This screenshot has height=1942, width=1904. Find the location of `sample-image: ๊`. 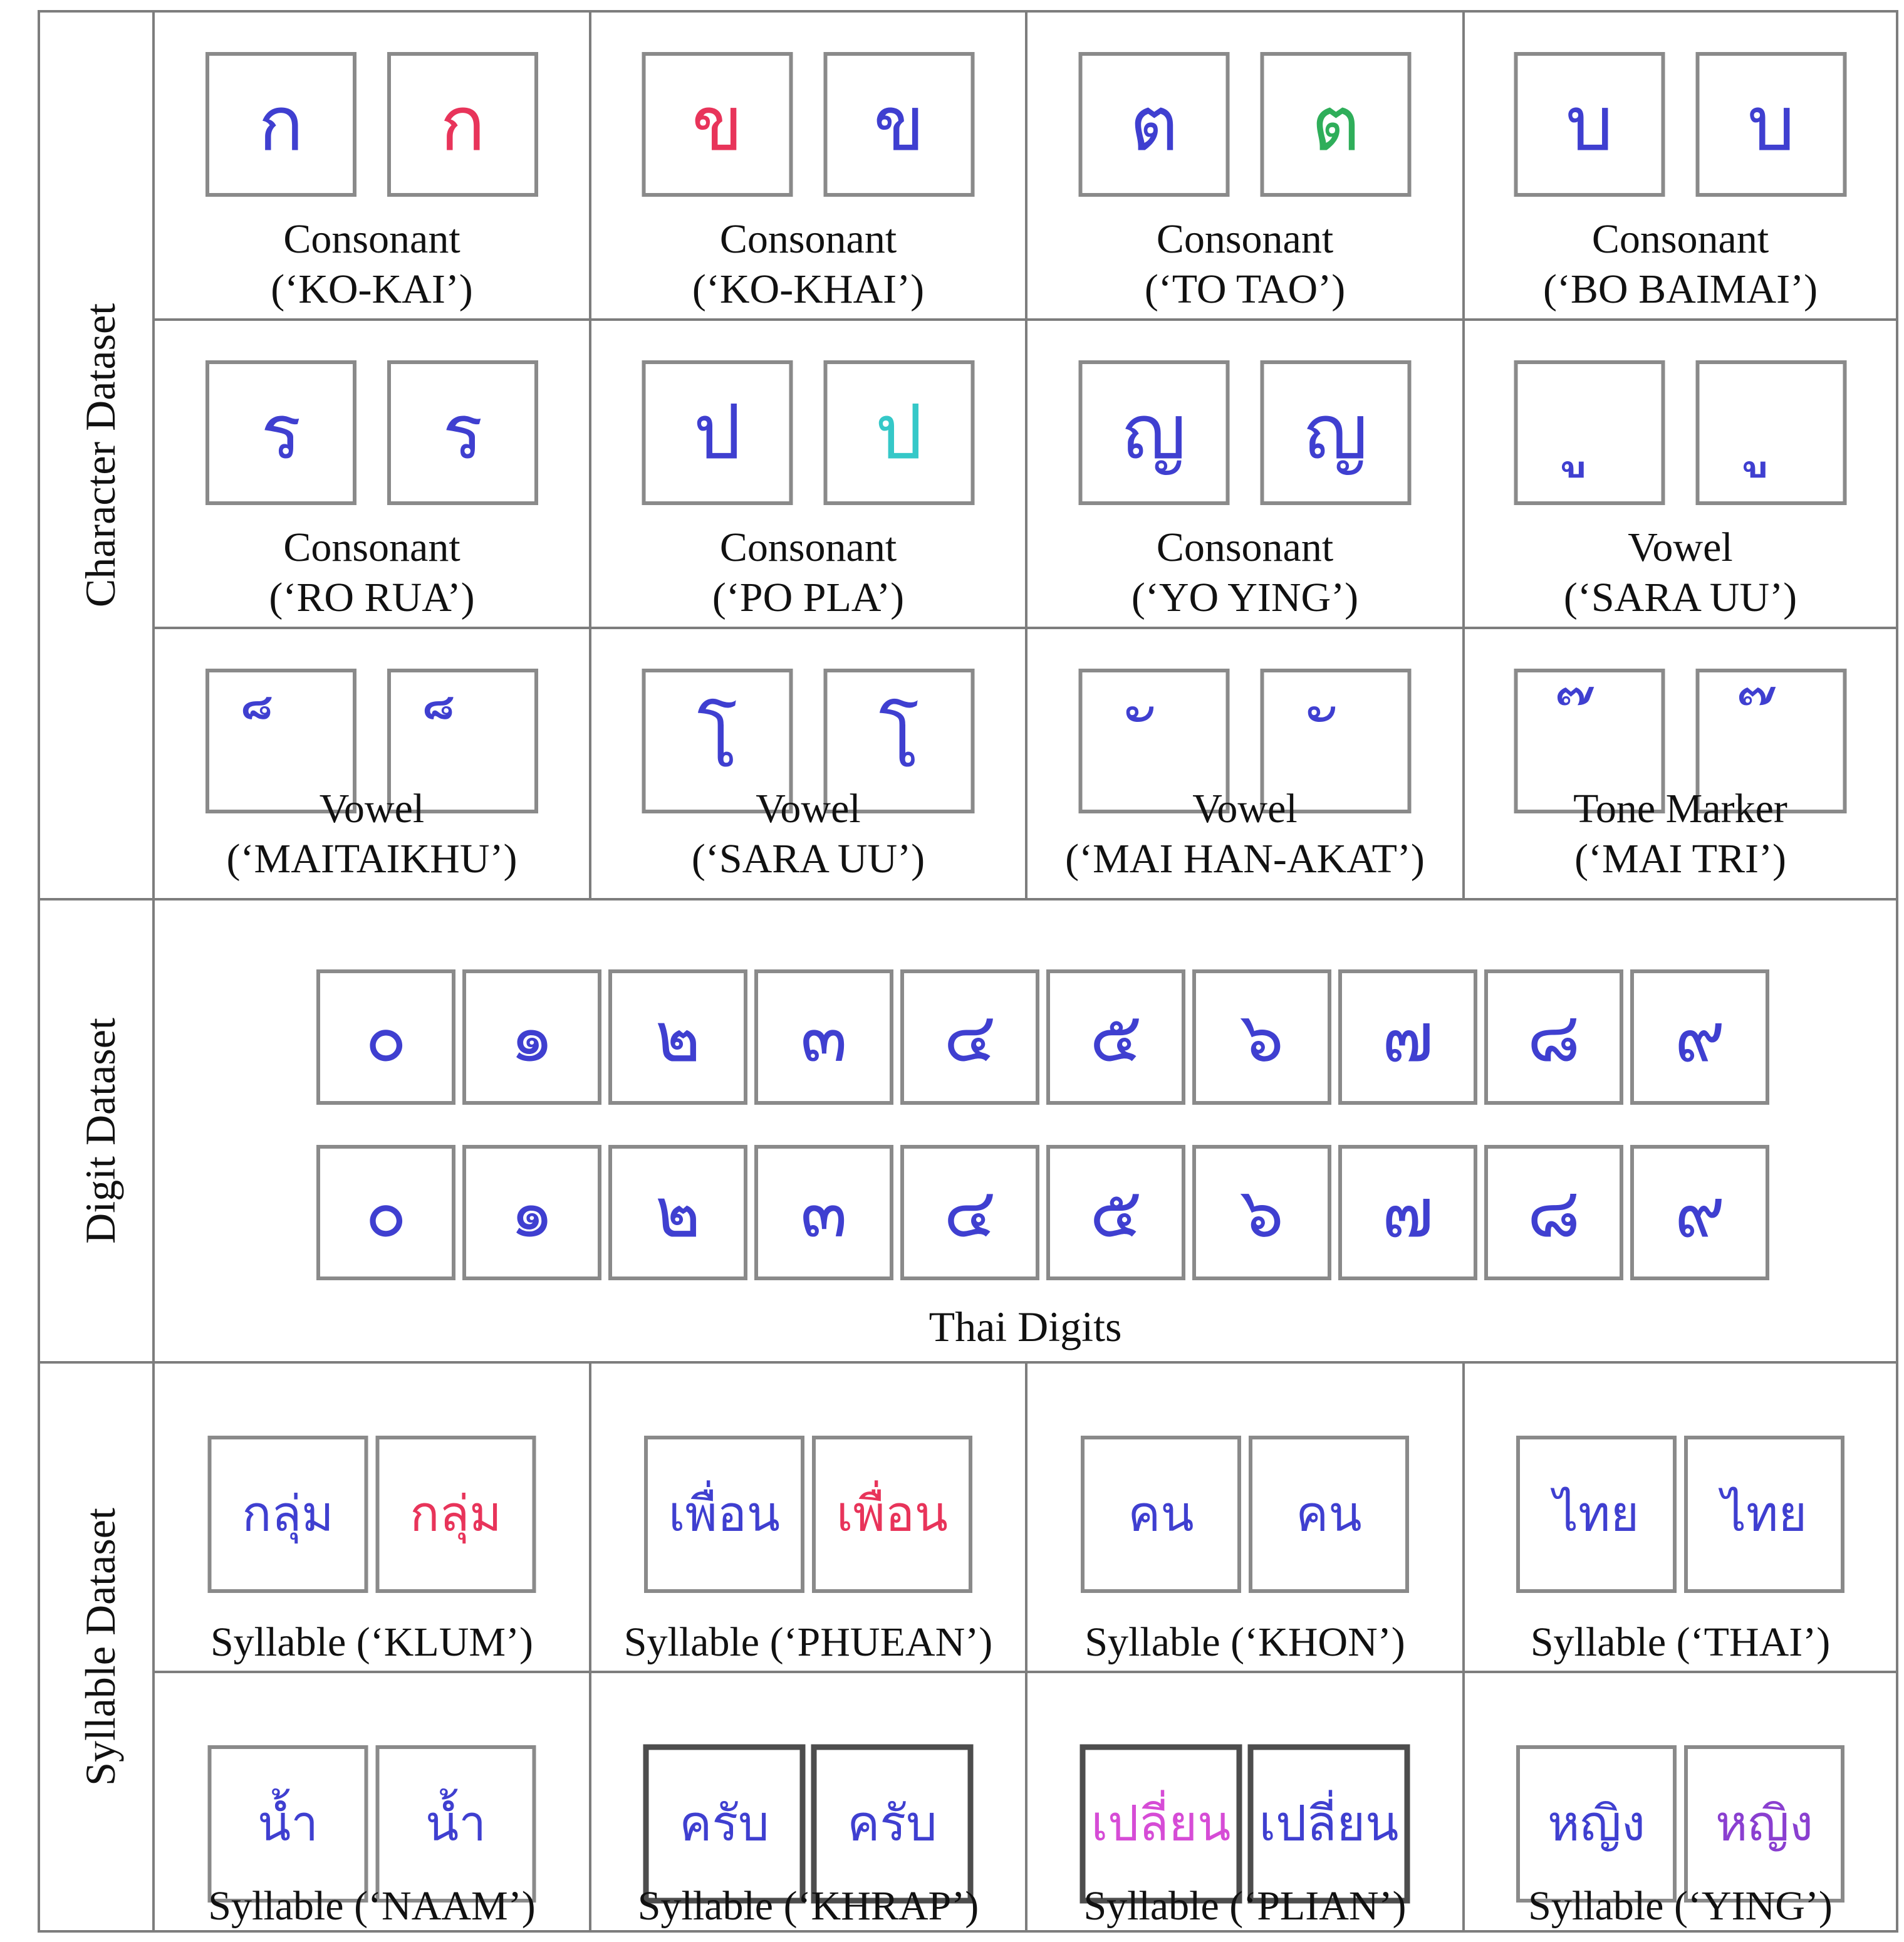

sample-image: ๊ is located at coordinates (1771, 741).